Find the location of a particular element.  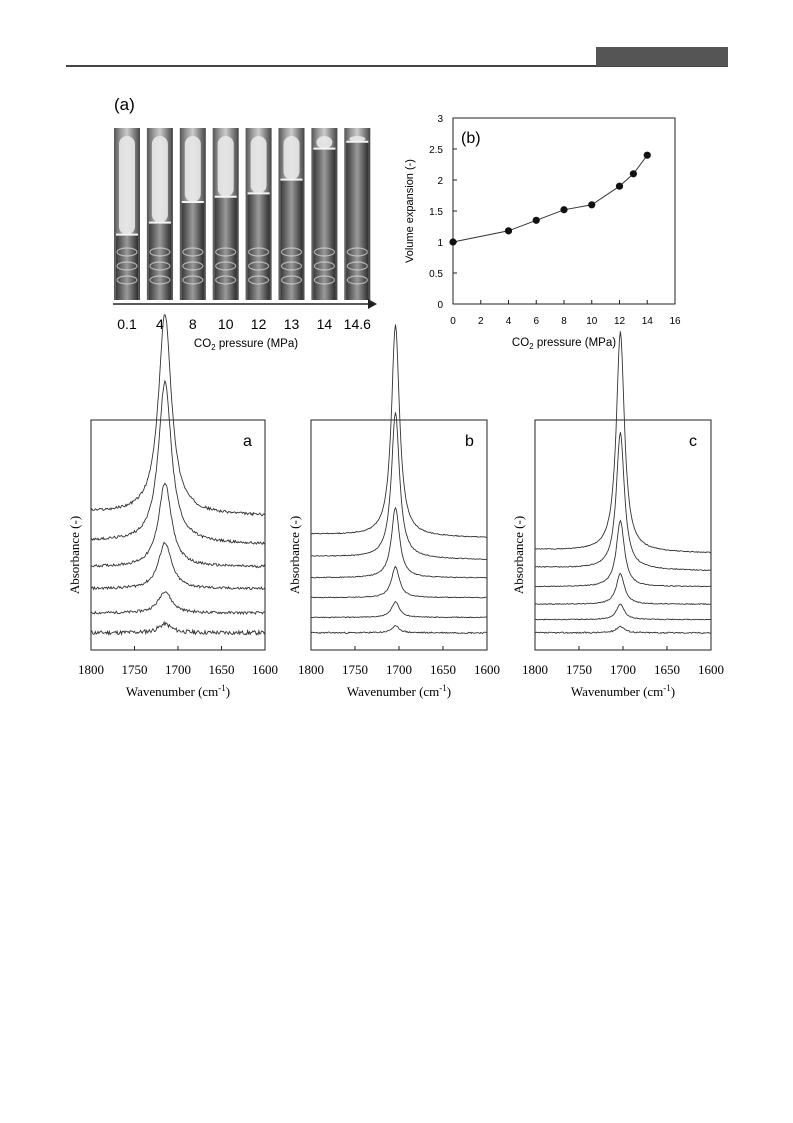

y-axis-label: Absorbance (-) is located at coordinates (294, 555).